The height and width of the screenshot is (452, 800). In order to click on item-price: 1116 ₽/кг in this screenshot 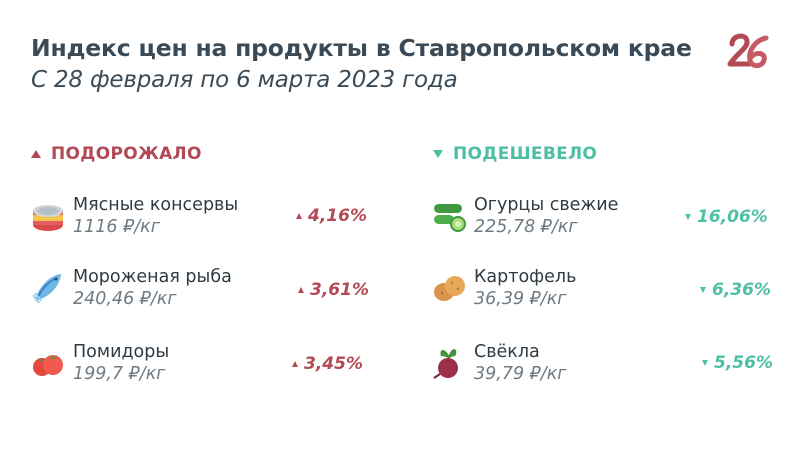, I will do `click(116, 227)`.